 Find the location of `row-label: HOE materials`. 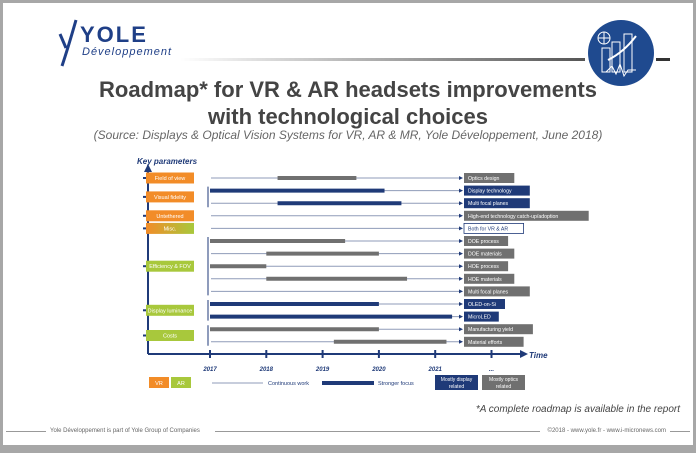

row-label: HOE materials is located at coordinates (485, 280).